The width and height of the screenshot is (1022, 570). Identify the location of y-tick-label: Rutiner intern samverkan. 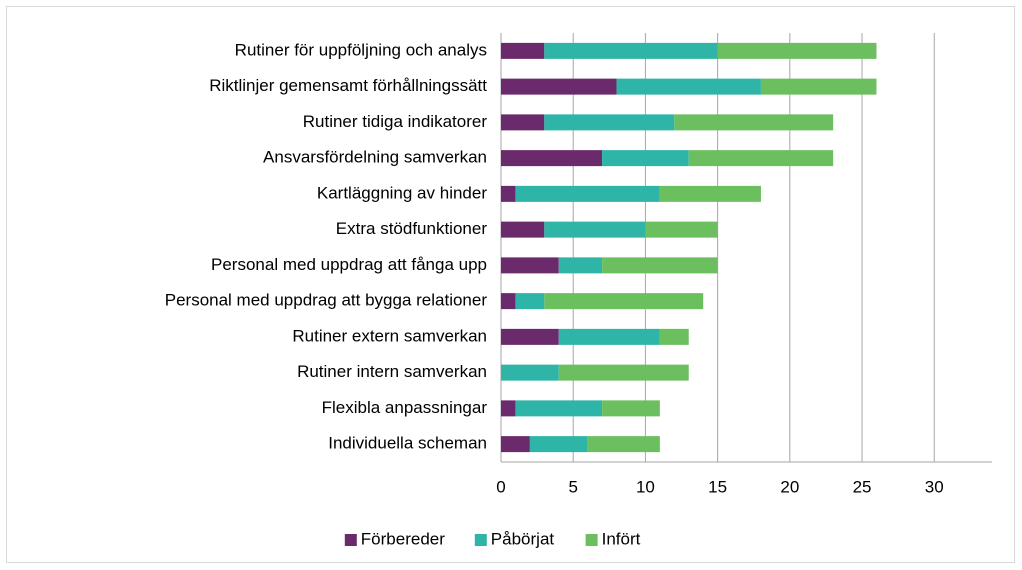
(392, 371).